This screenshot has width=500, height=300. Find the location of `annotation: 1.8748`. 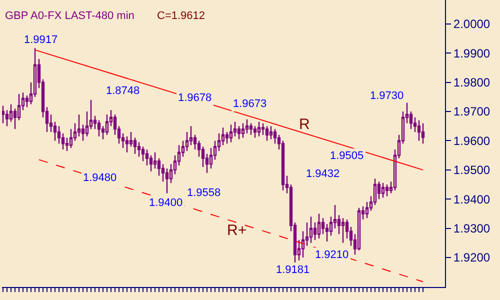

annotation: 1.8748 is located at coordinates (123, 91).